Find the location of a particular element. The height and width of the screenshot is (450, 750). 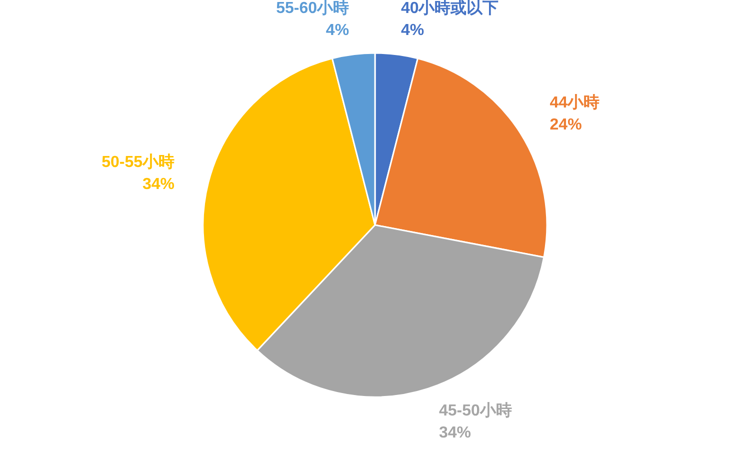

slice-label: 44小時 is located at coordinates (575, 103).